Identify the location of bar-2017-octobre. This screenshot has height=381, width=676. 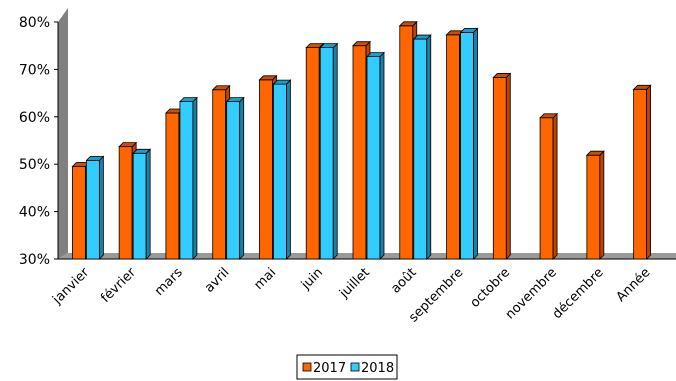
(502, 166).